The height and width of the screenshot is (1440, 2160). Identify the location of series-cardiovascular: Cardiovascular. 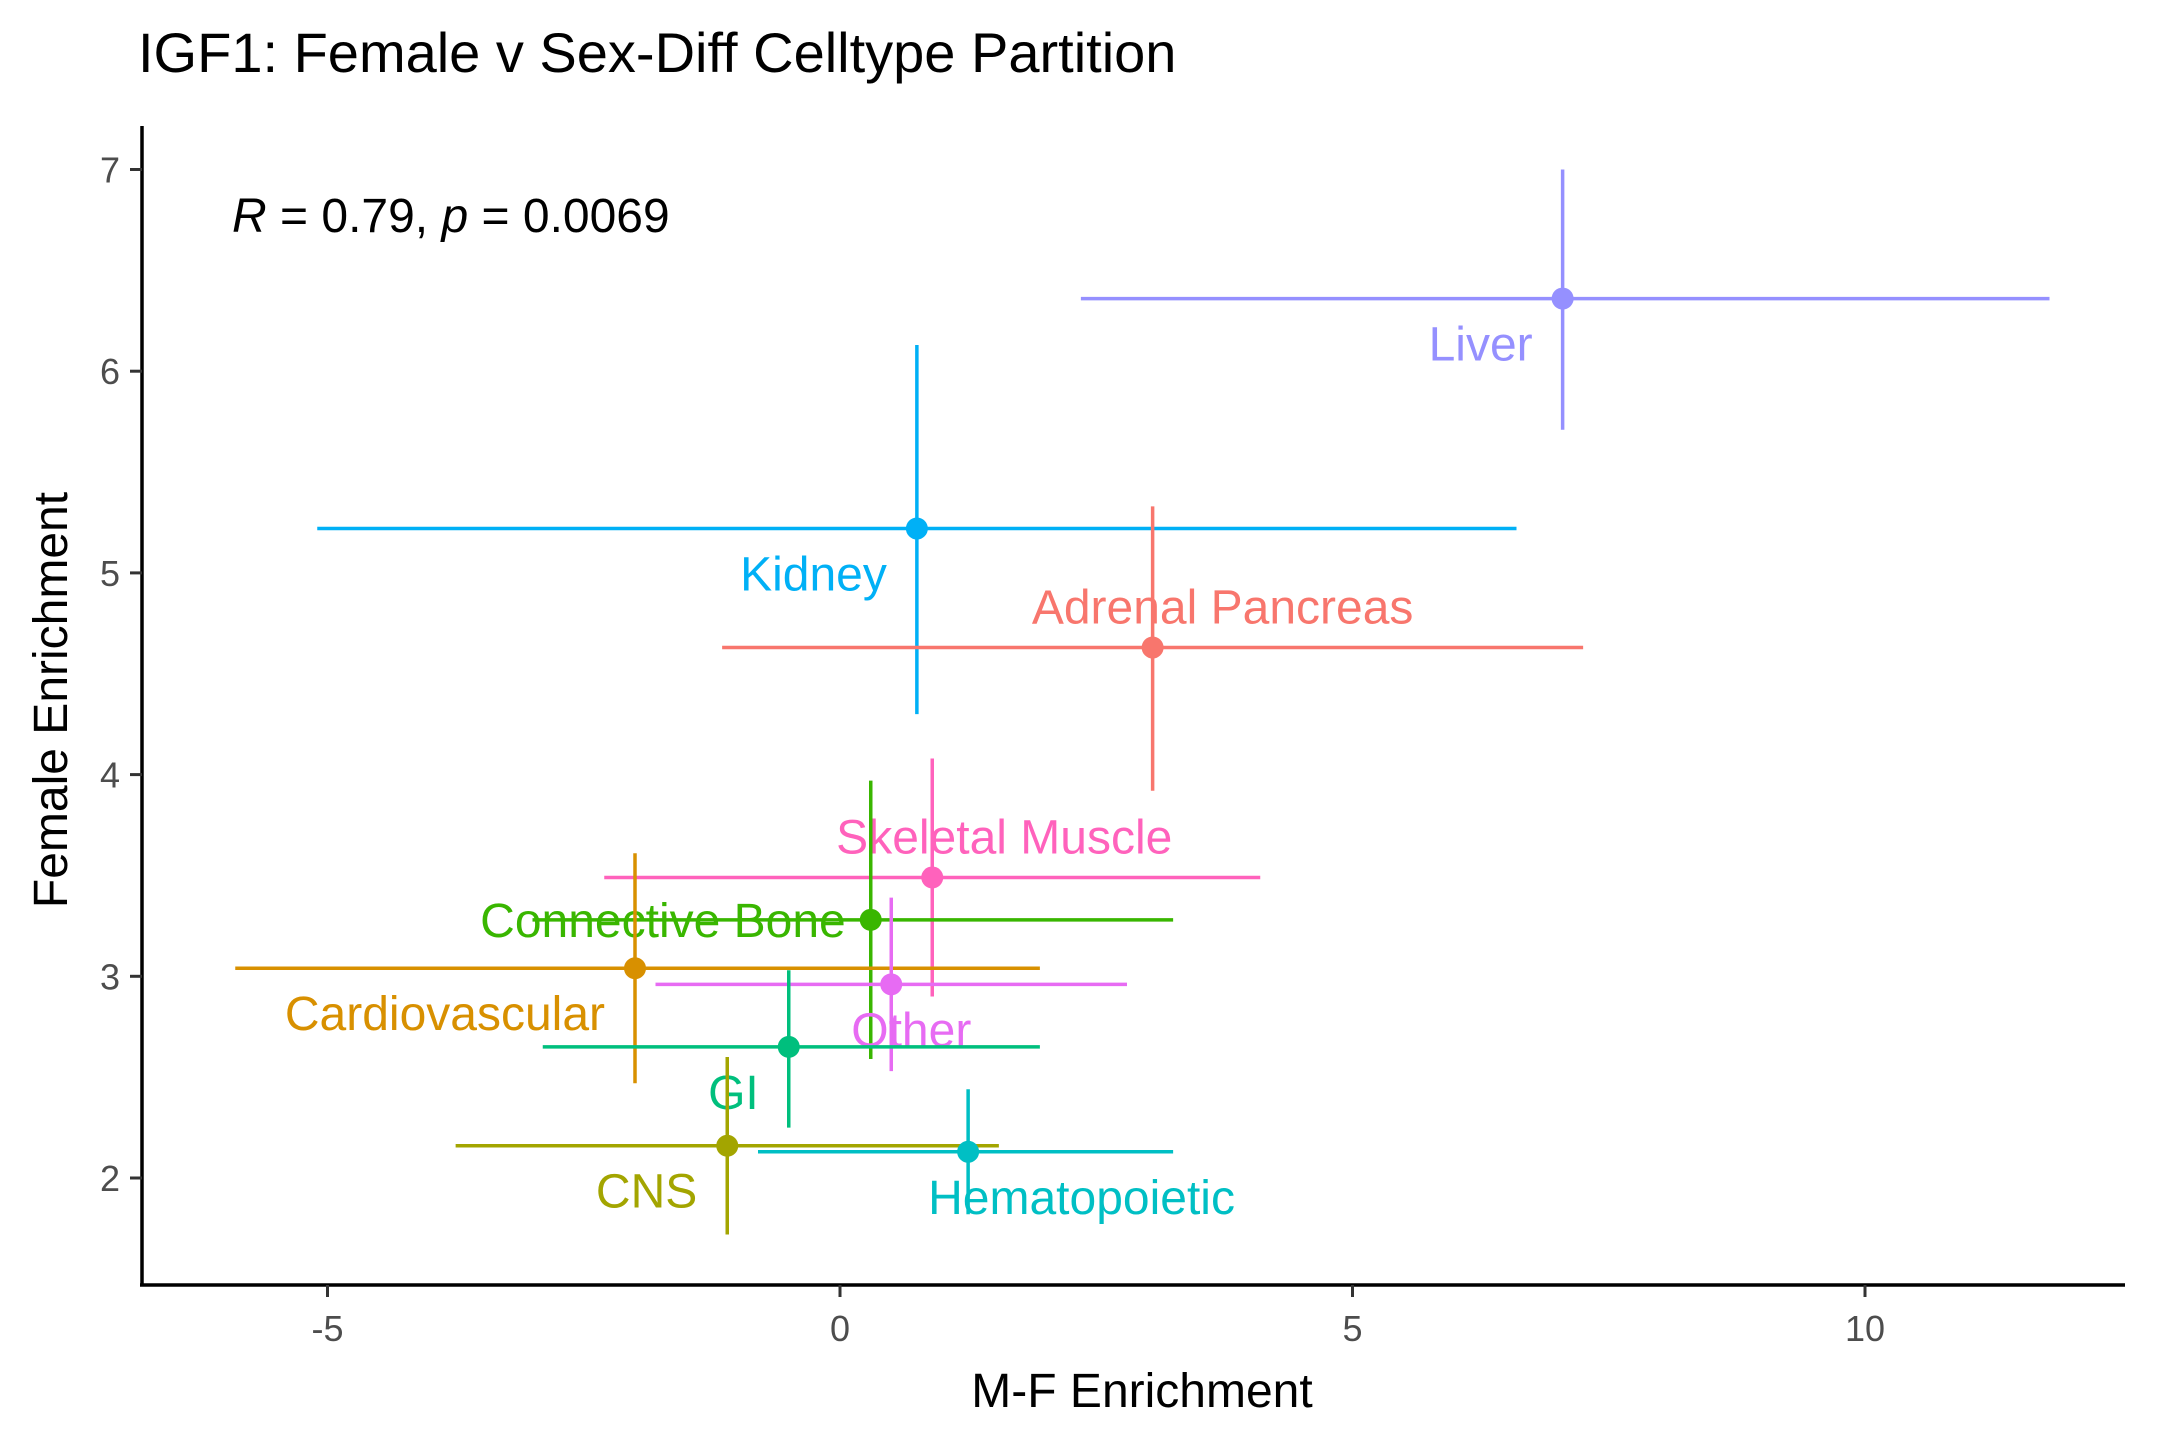
(637, 968).